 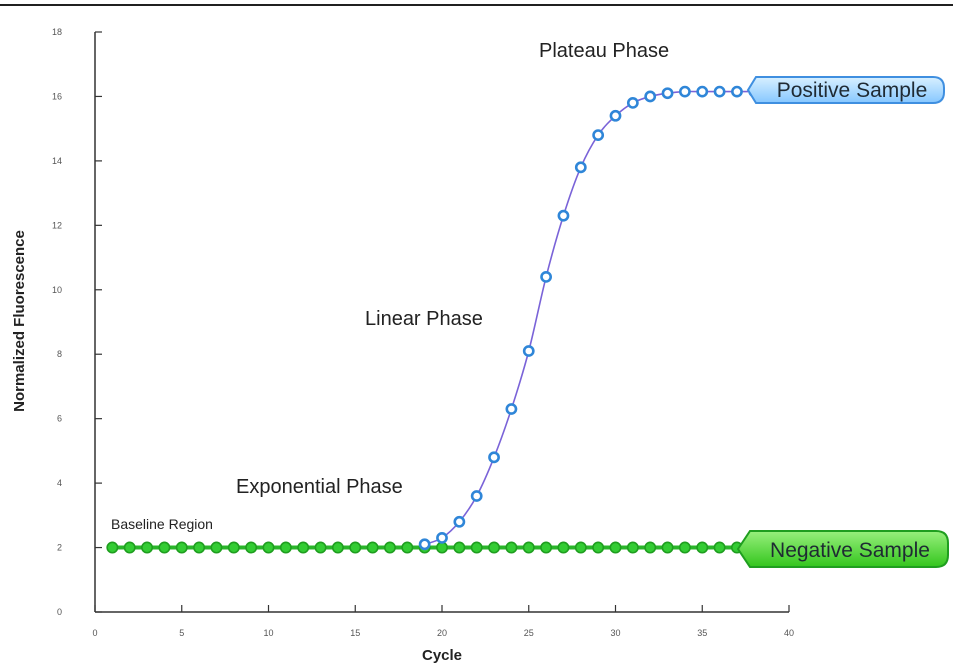 What do you see at coordinates (852, 90) in the screenshot?
I see `positive-sample-badge-label: Positive Sample` at bounding box center [852, 90].